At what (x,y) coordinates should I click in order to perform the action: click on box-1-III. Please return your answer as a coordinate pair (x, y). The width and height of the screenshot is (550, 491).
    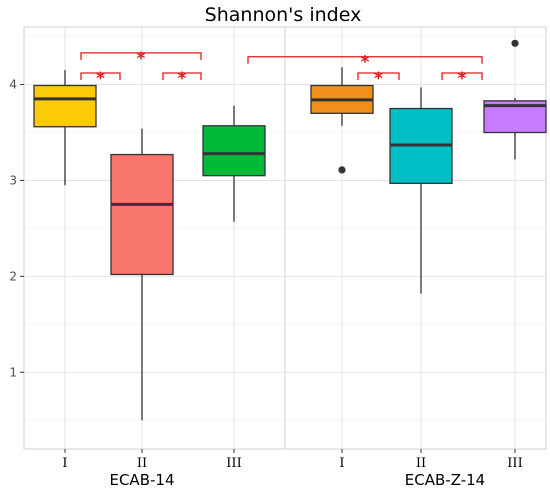
    Looking at the image, I should click on (234, 163).